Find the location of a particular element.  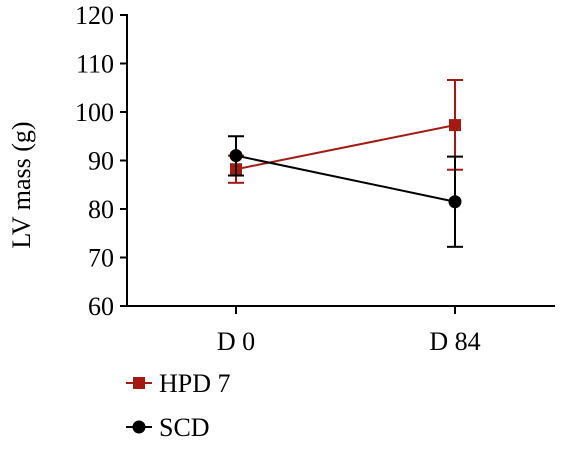

x-tick-label: D 84 is located at coordinates (454, 341).